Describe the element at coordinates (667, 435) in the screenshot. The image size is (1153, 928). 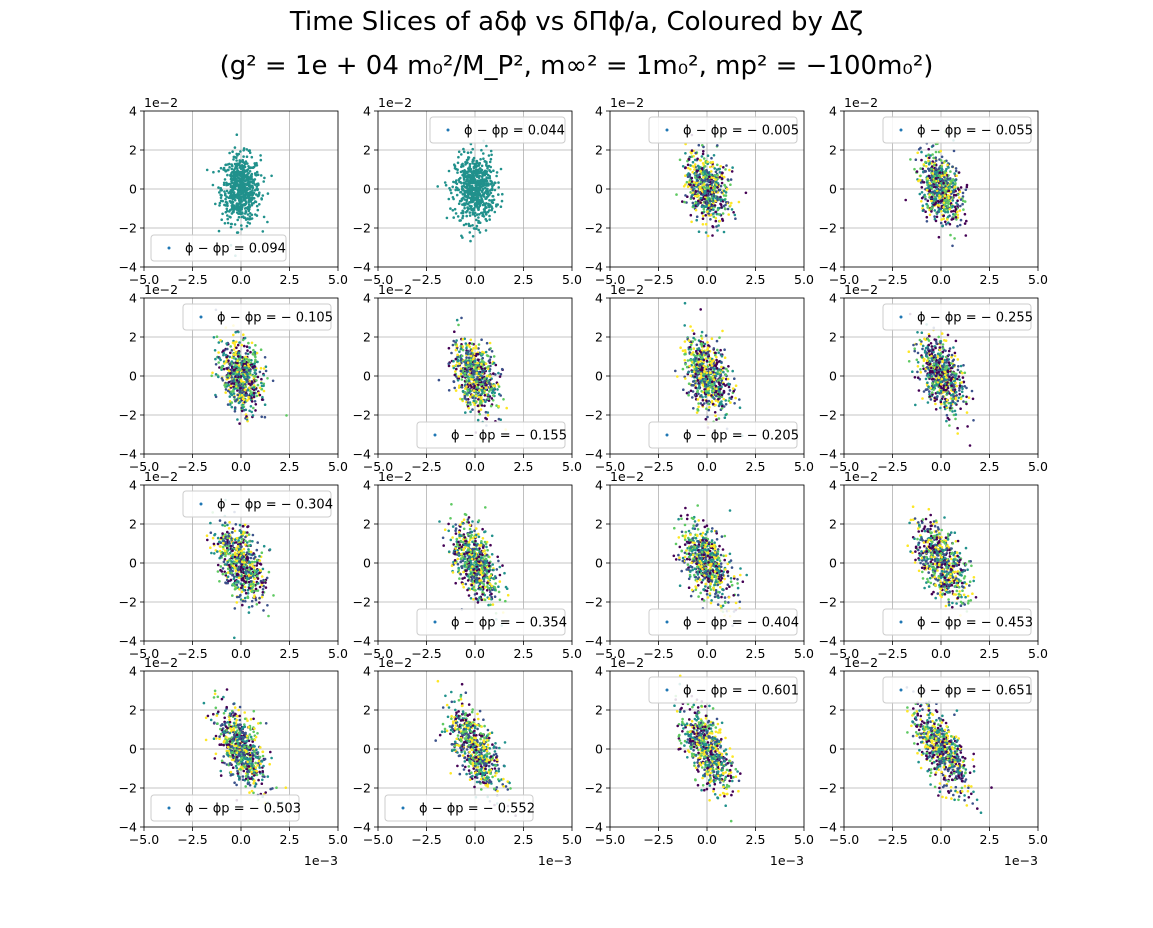
I see `legend-marker` at that location.